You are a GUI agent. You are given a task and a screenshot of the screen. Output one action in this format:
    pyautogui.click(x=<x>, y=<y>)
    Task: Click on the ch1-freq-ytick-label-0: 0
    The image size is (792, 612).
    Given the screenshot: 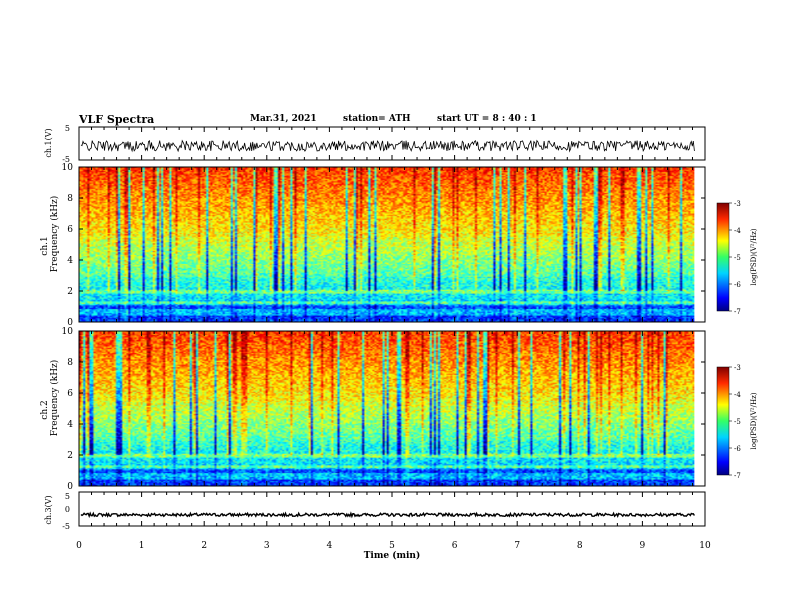 What is the action you would take?
    pyautogui.click(x=70, y=323)
    